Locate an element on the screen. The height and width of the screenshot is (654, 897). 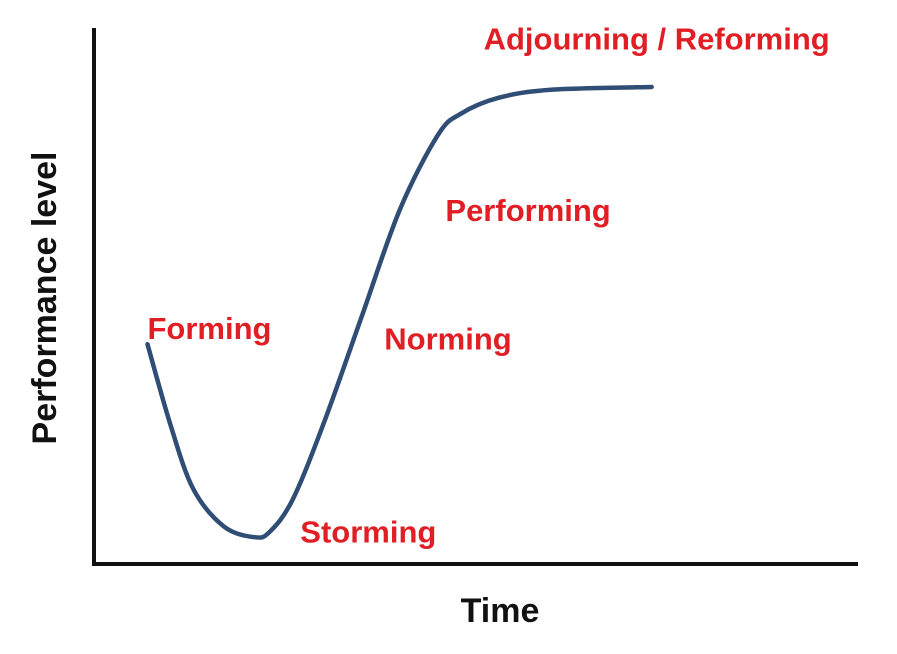
stage-label-storming: Storming is located at coordinates (368, 532).